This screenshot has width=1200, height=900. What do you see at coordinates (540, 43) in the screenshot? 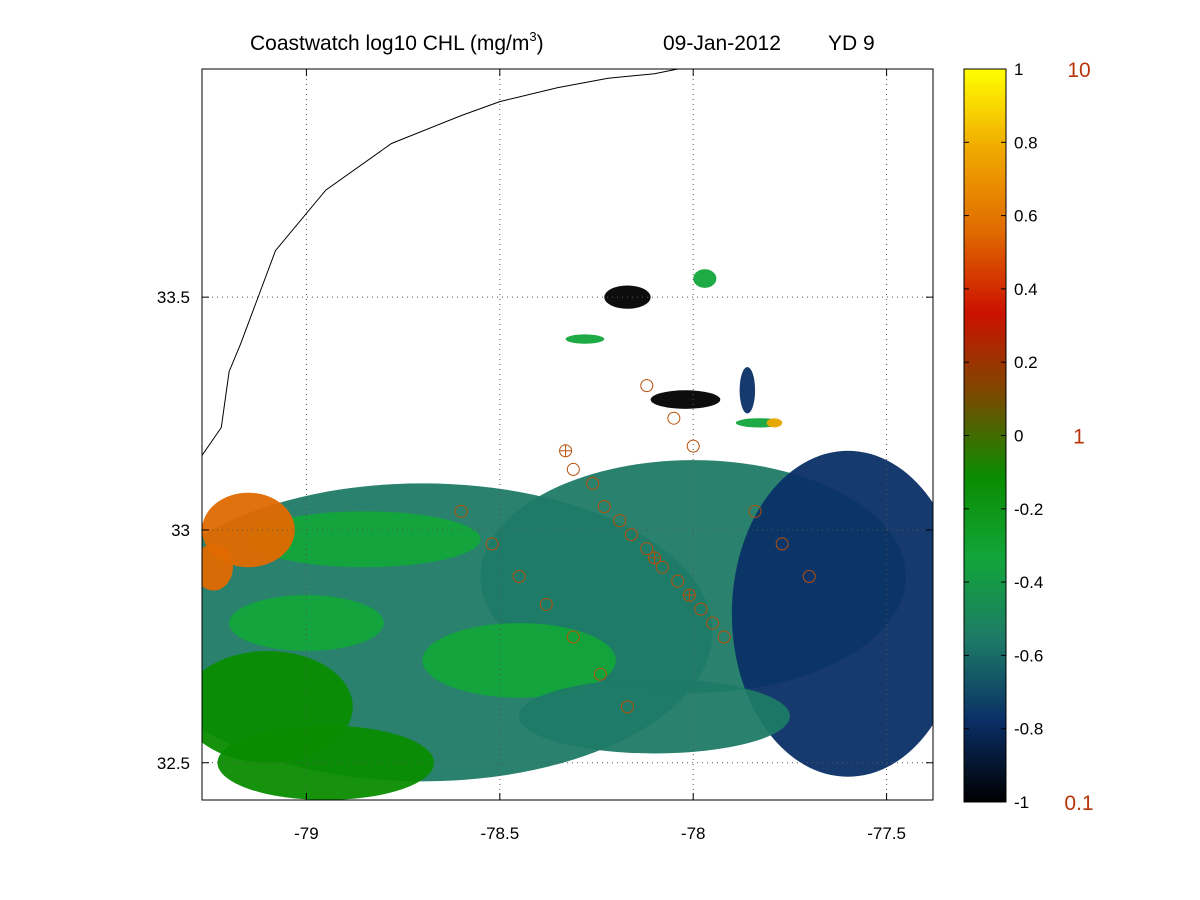
I see `chart-title-close: )` at bounding box center [540, 43].